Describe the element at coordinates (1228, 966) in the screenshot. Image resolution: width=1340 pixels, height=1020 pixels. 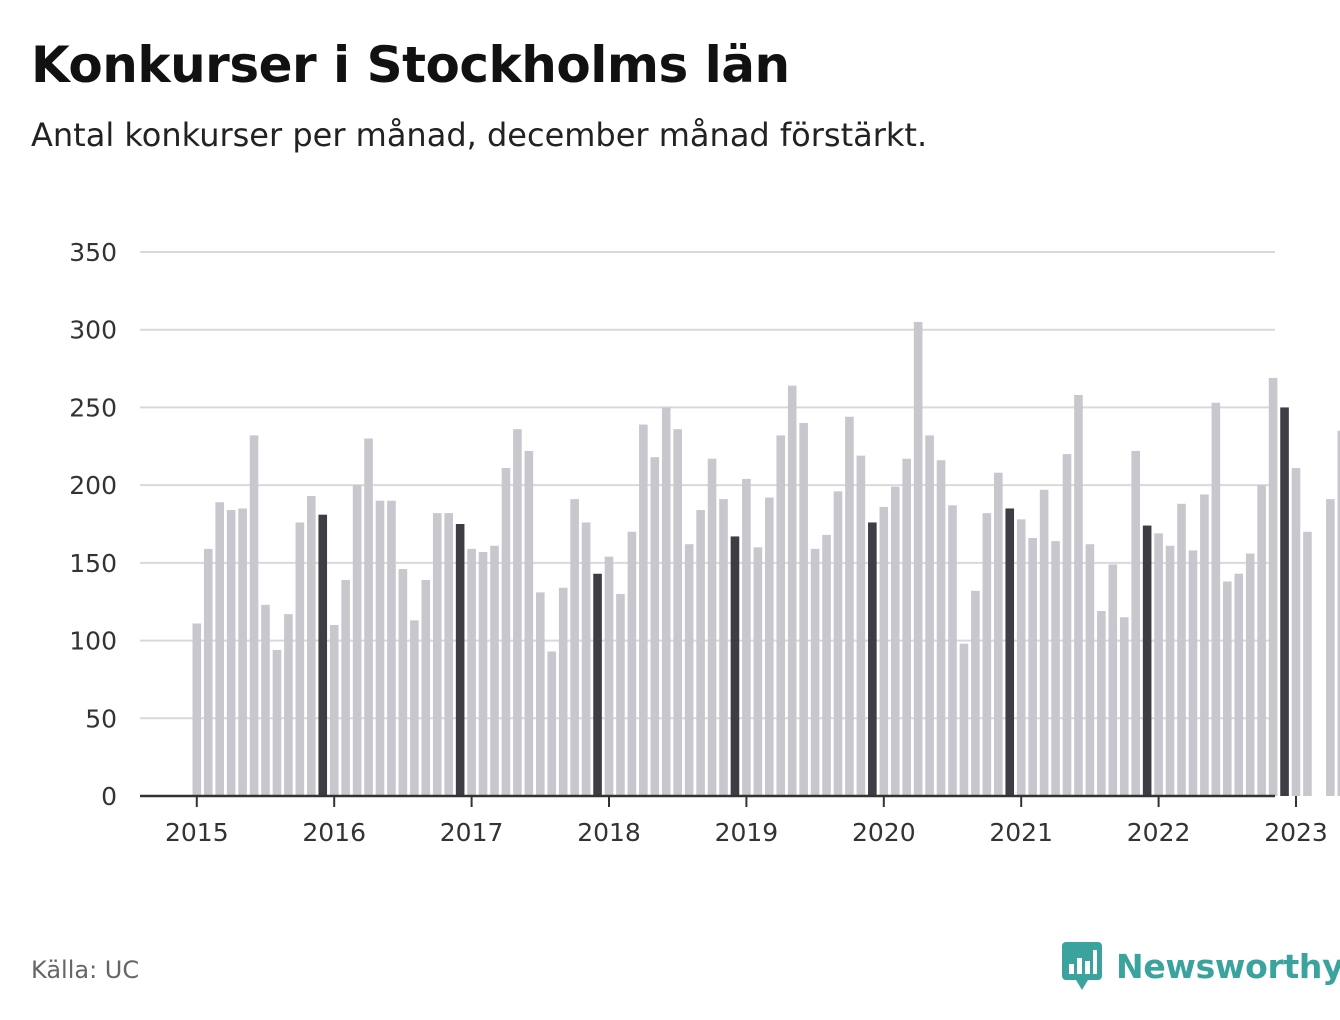
I see `newsworthy-logo-text: Newsworthy` at that location.